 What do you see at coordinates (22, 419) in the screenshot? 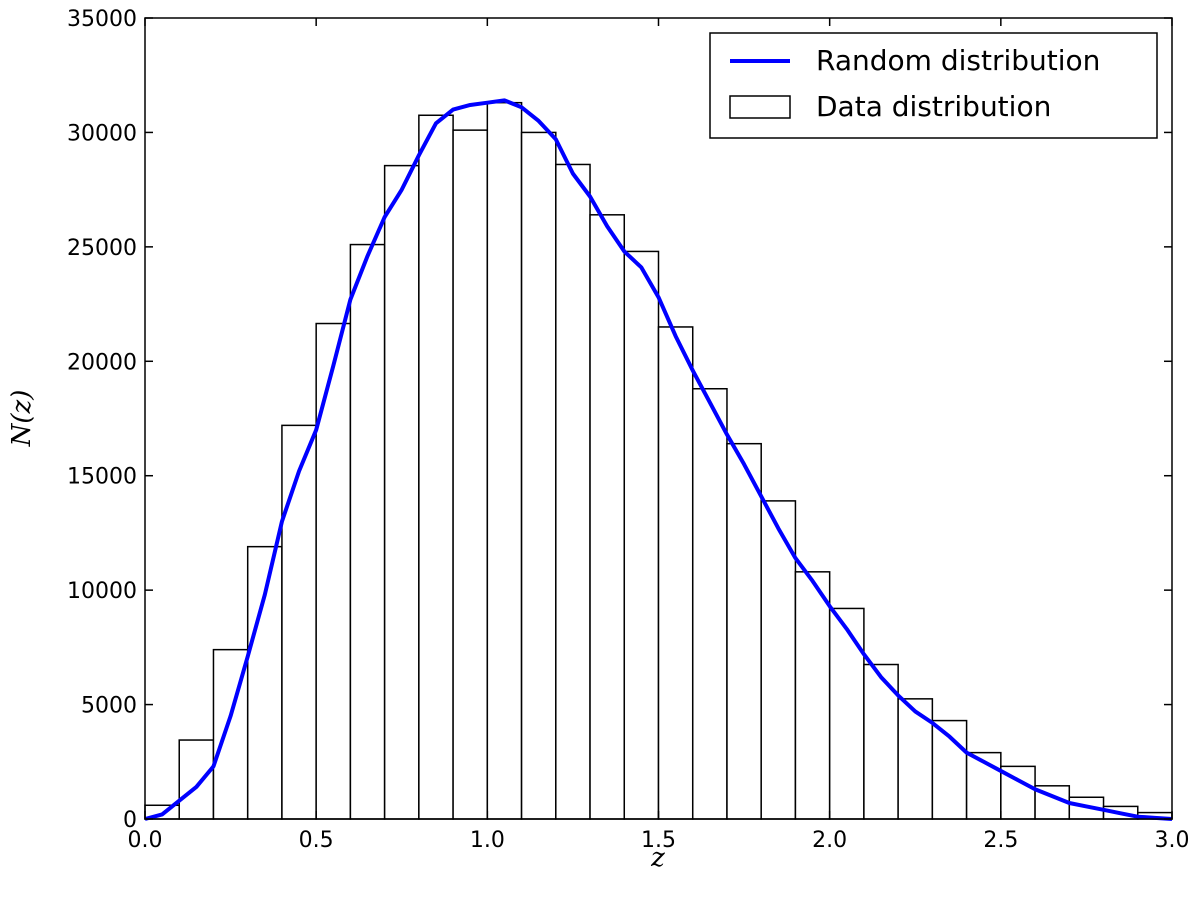
I see `y-axis-label: N(z)` at bounding box center [22, 419].